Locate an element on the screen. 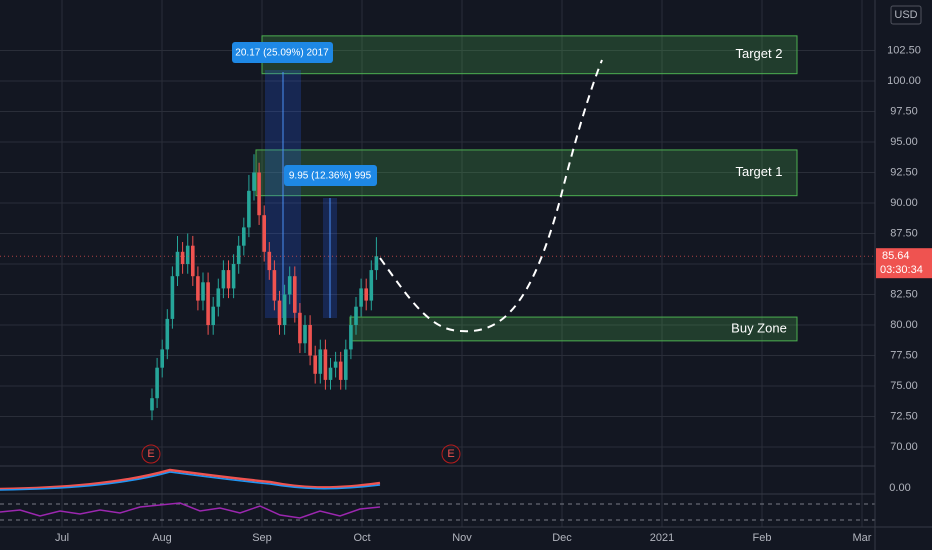  y-tick-label: 82.50 is located at coordinates (904, 294).